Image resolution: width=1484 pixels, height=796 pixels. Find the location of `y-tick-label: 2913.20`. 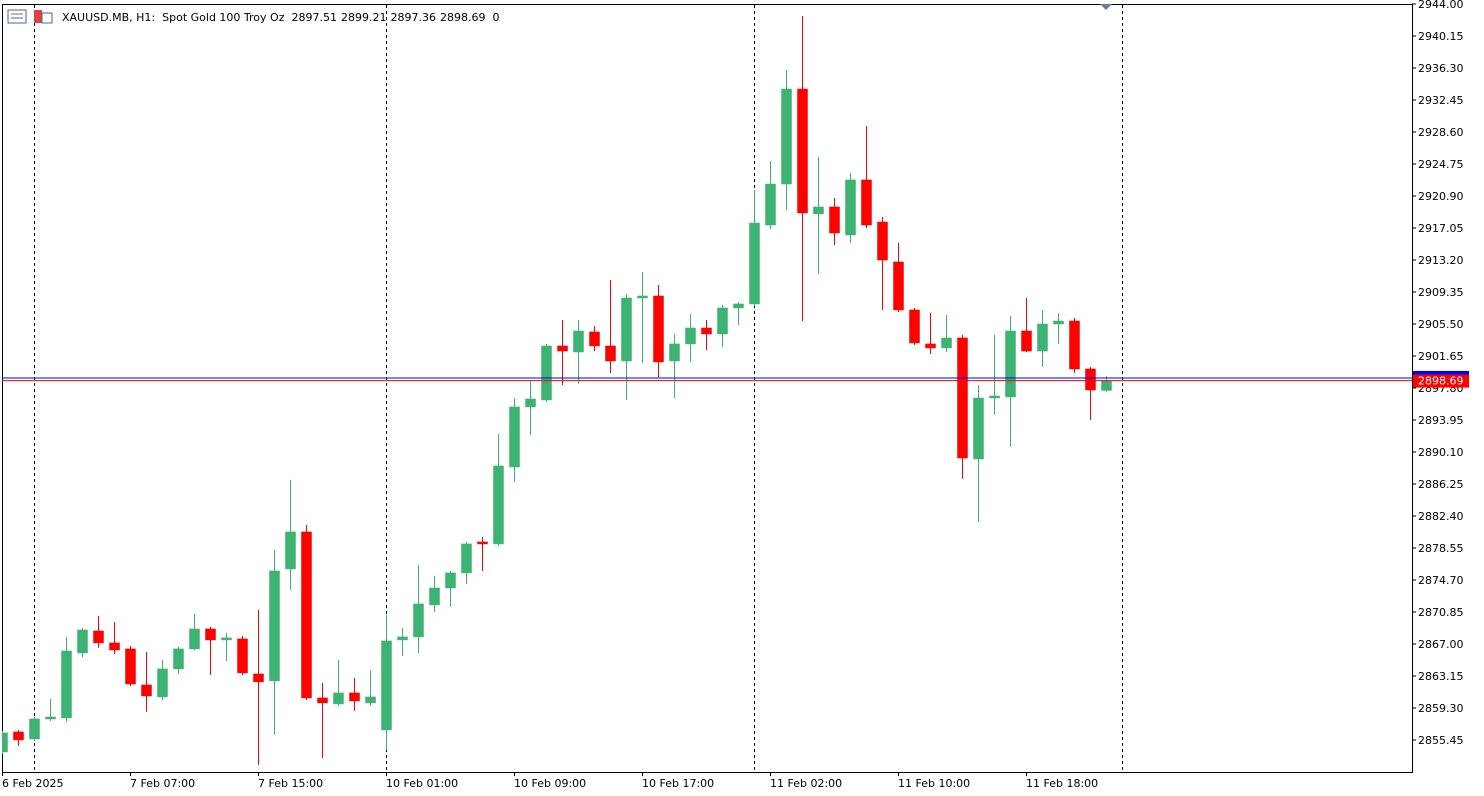

y-tick-label: 2913.20 is located at coordinates (1441, 260).